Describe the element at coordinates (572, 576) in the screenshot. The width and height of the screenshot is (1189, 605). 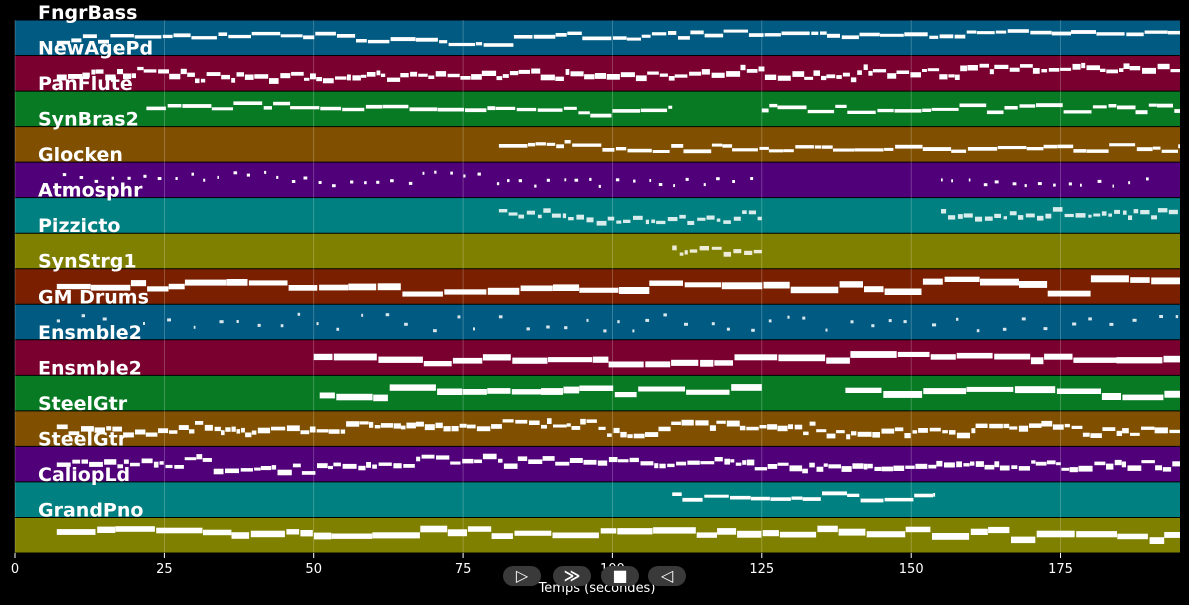
I see `fast-forward-button: ≫` at that location.